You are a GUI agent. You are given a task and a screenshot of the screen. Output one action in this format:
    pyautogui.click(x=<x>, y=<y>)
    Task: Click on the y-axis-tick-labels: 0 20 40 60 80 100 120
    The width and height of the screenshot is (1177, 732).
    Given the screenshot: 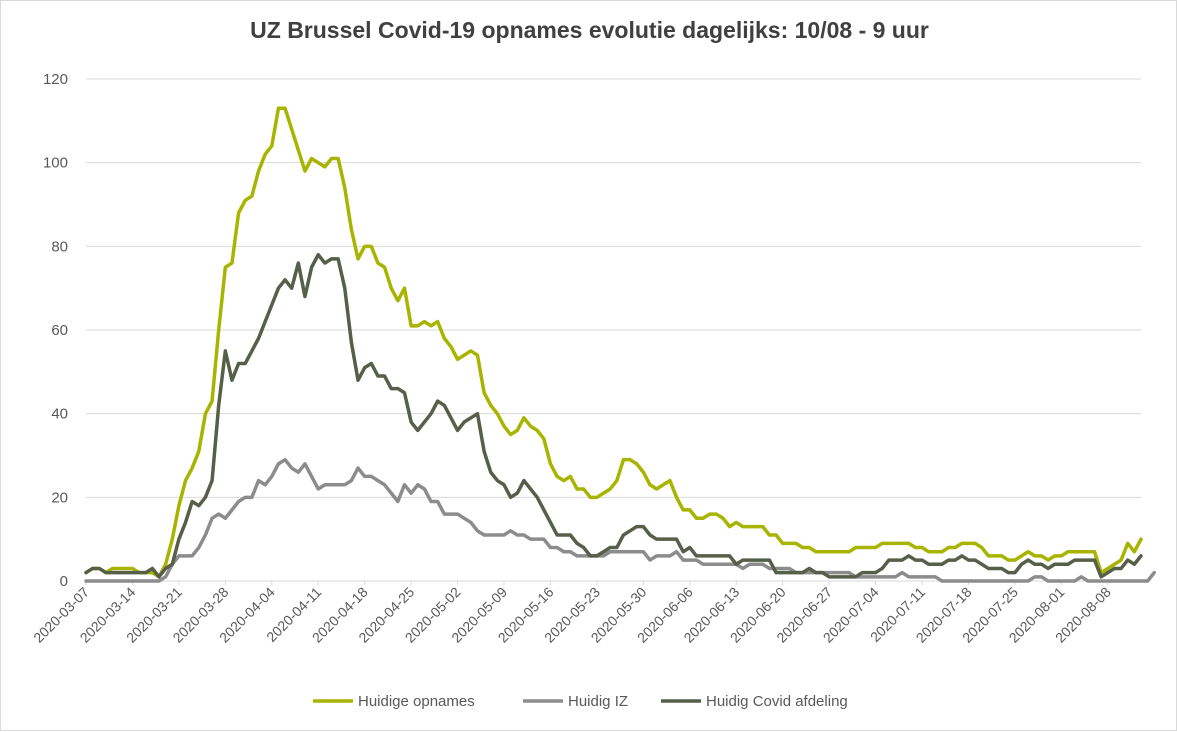 What is the action you would take?
    pyautogui.click(x=55, y=330)
    